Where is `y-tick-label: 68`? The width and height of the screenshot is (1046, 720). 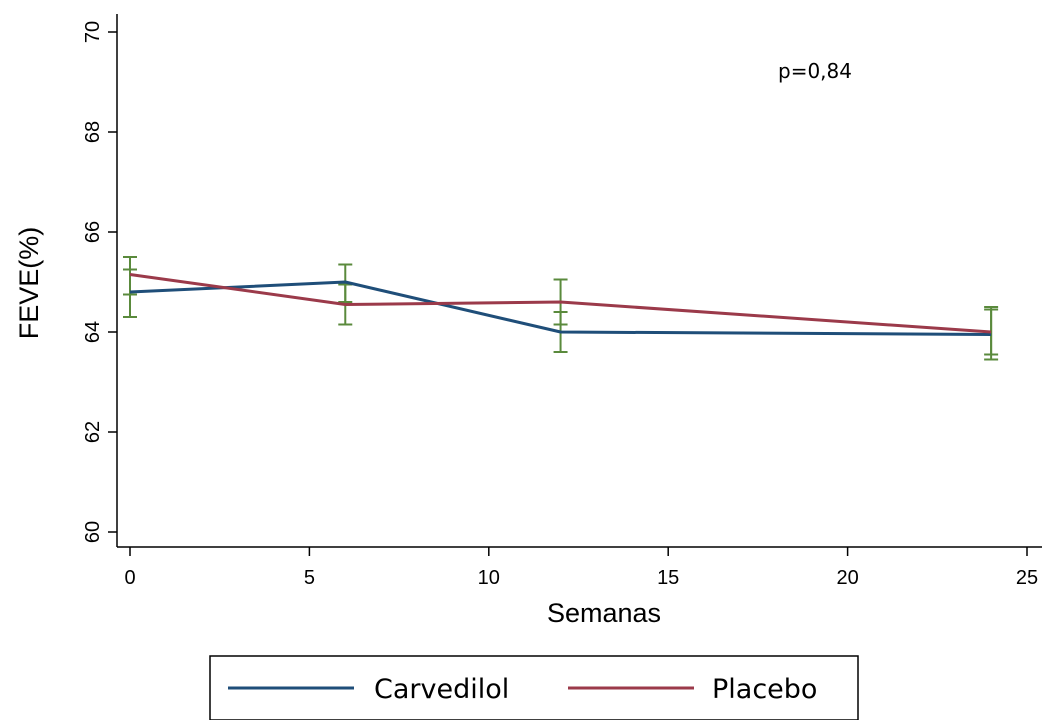
y-tick-label: 68 is located at coordinates (93, 132).